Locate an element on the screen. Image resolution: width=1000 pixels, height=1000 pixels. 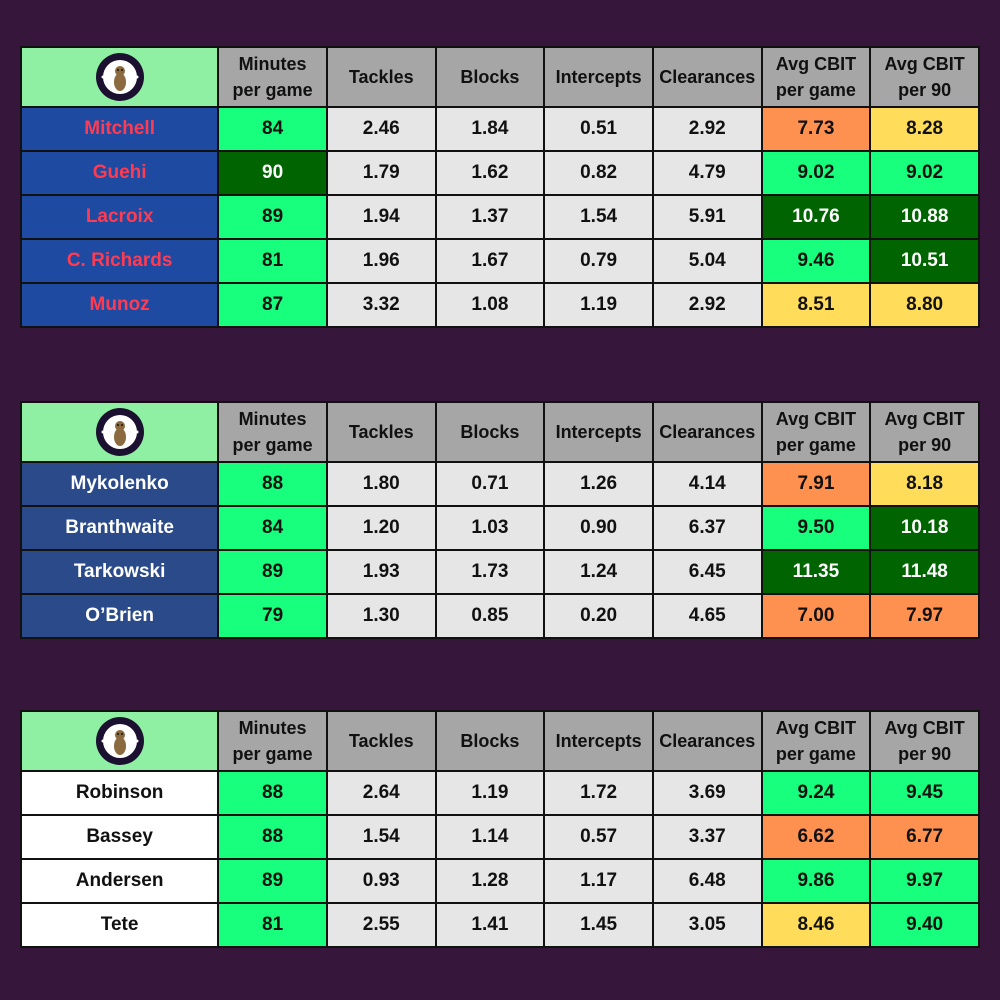
stat-cell: 9.24 is located at coordinates (816, 793).